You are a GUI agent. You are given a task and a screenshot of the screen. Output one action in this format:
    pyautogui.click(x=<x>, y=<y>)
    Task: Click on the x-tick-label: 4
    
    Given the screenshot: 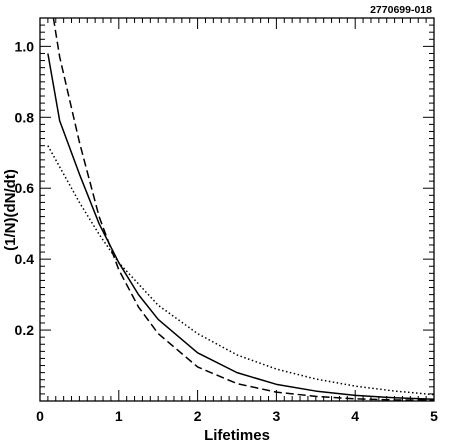 What is the action you would take?
    pyautogui.click(x=355, y=416)
    